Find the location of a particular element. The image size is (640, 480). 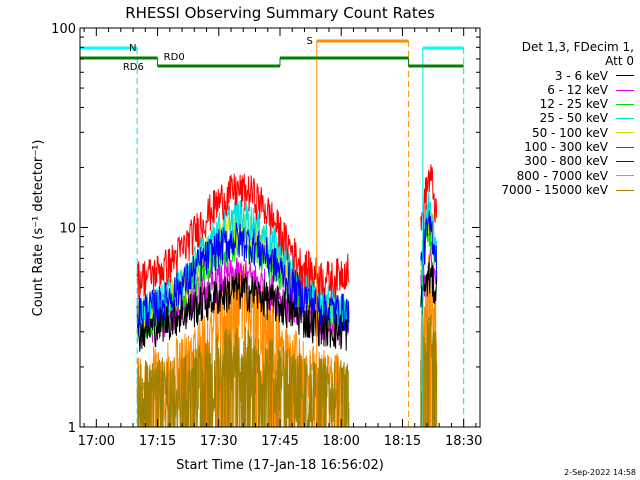

y-tick-label: 1 is located at coordinates (72, 428).